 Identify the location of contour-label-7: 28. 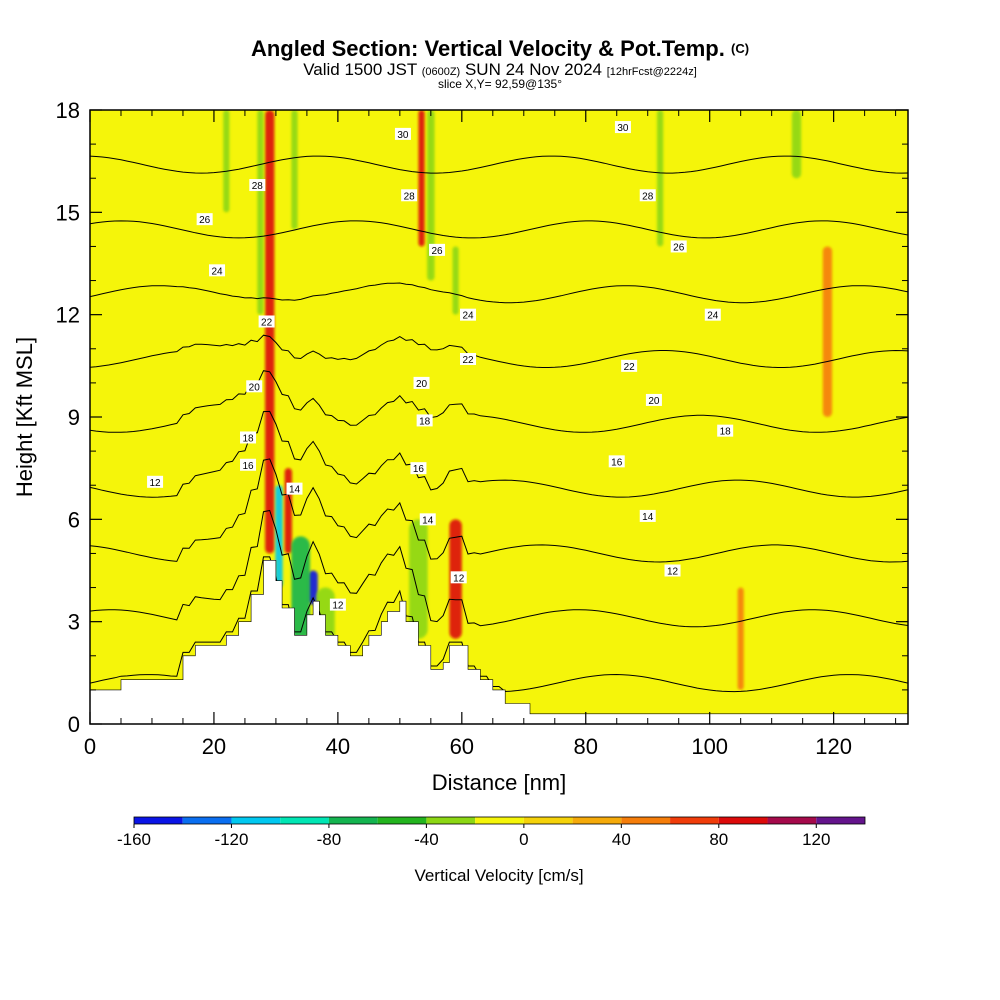
(258, 186).